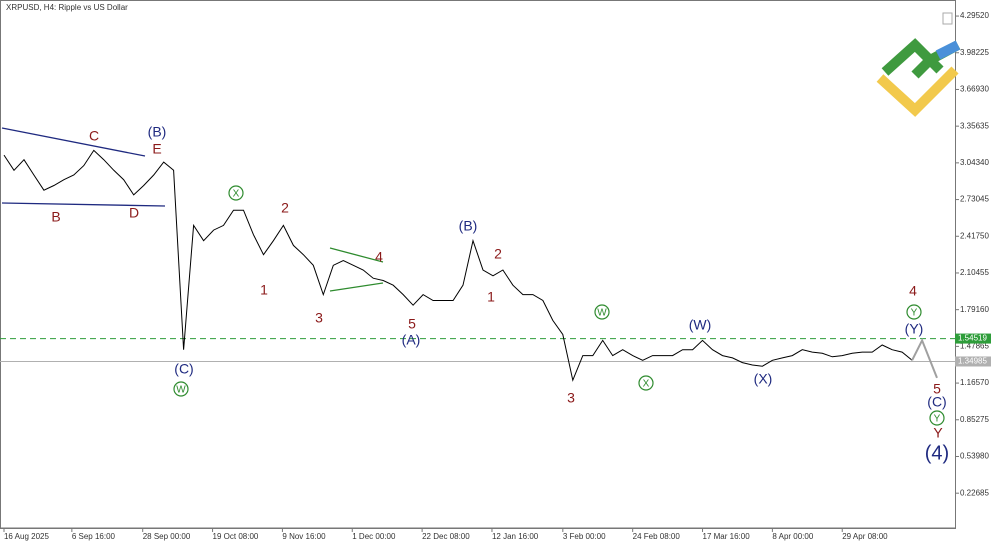 This screenshot has width=1000, height=545. Describe the element at coordinates (55, 217) in the screenshot. I see `wave-label: B` at that location.